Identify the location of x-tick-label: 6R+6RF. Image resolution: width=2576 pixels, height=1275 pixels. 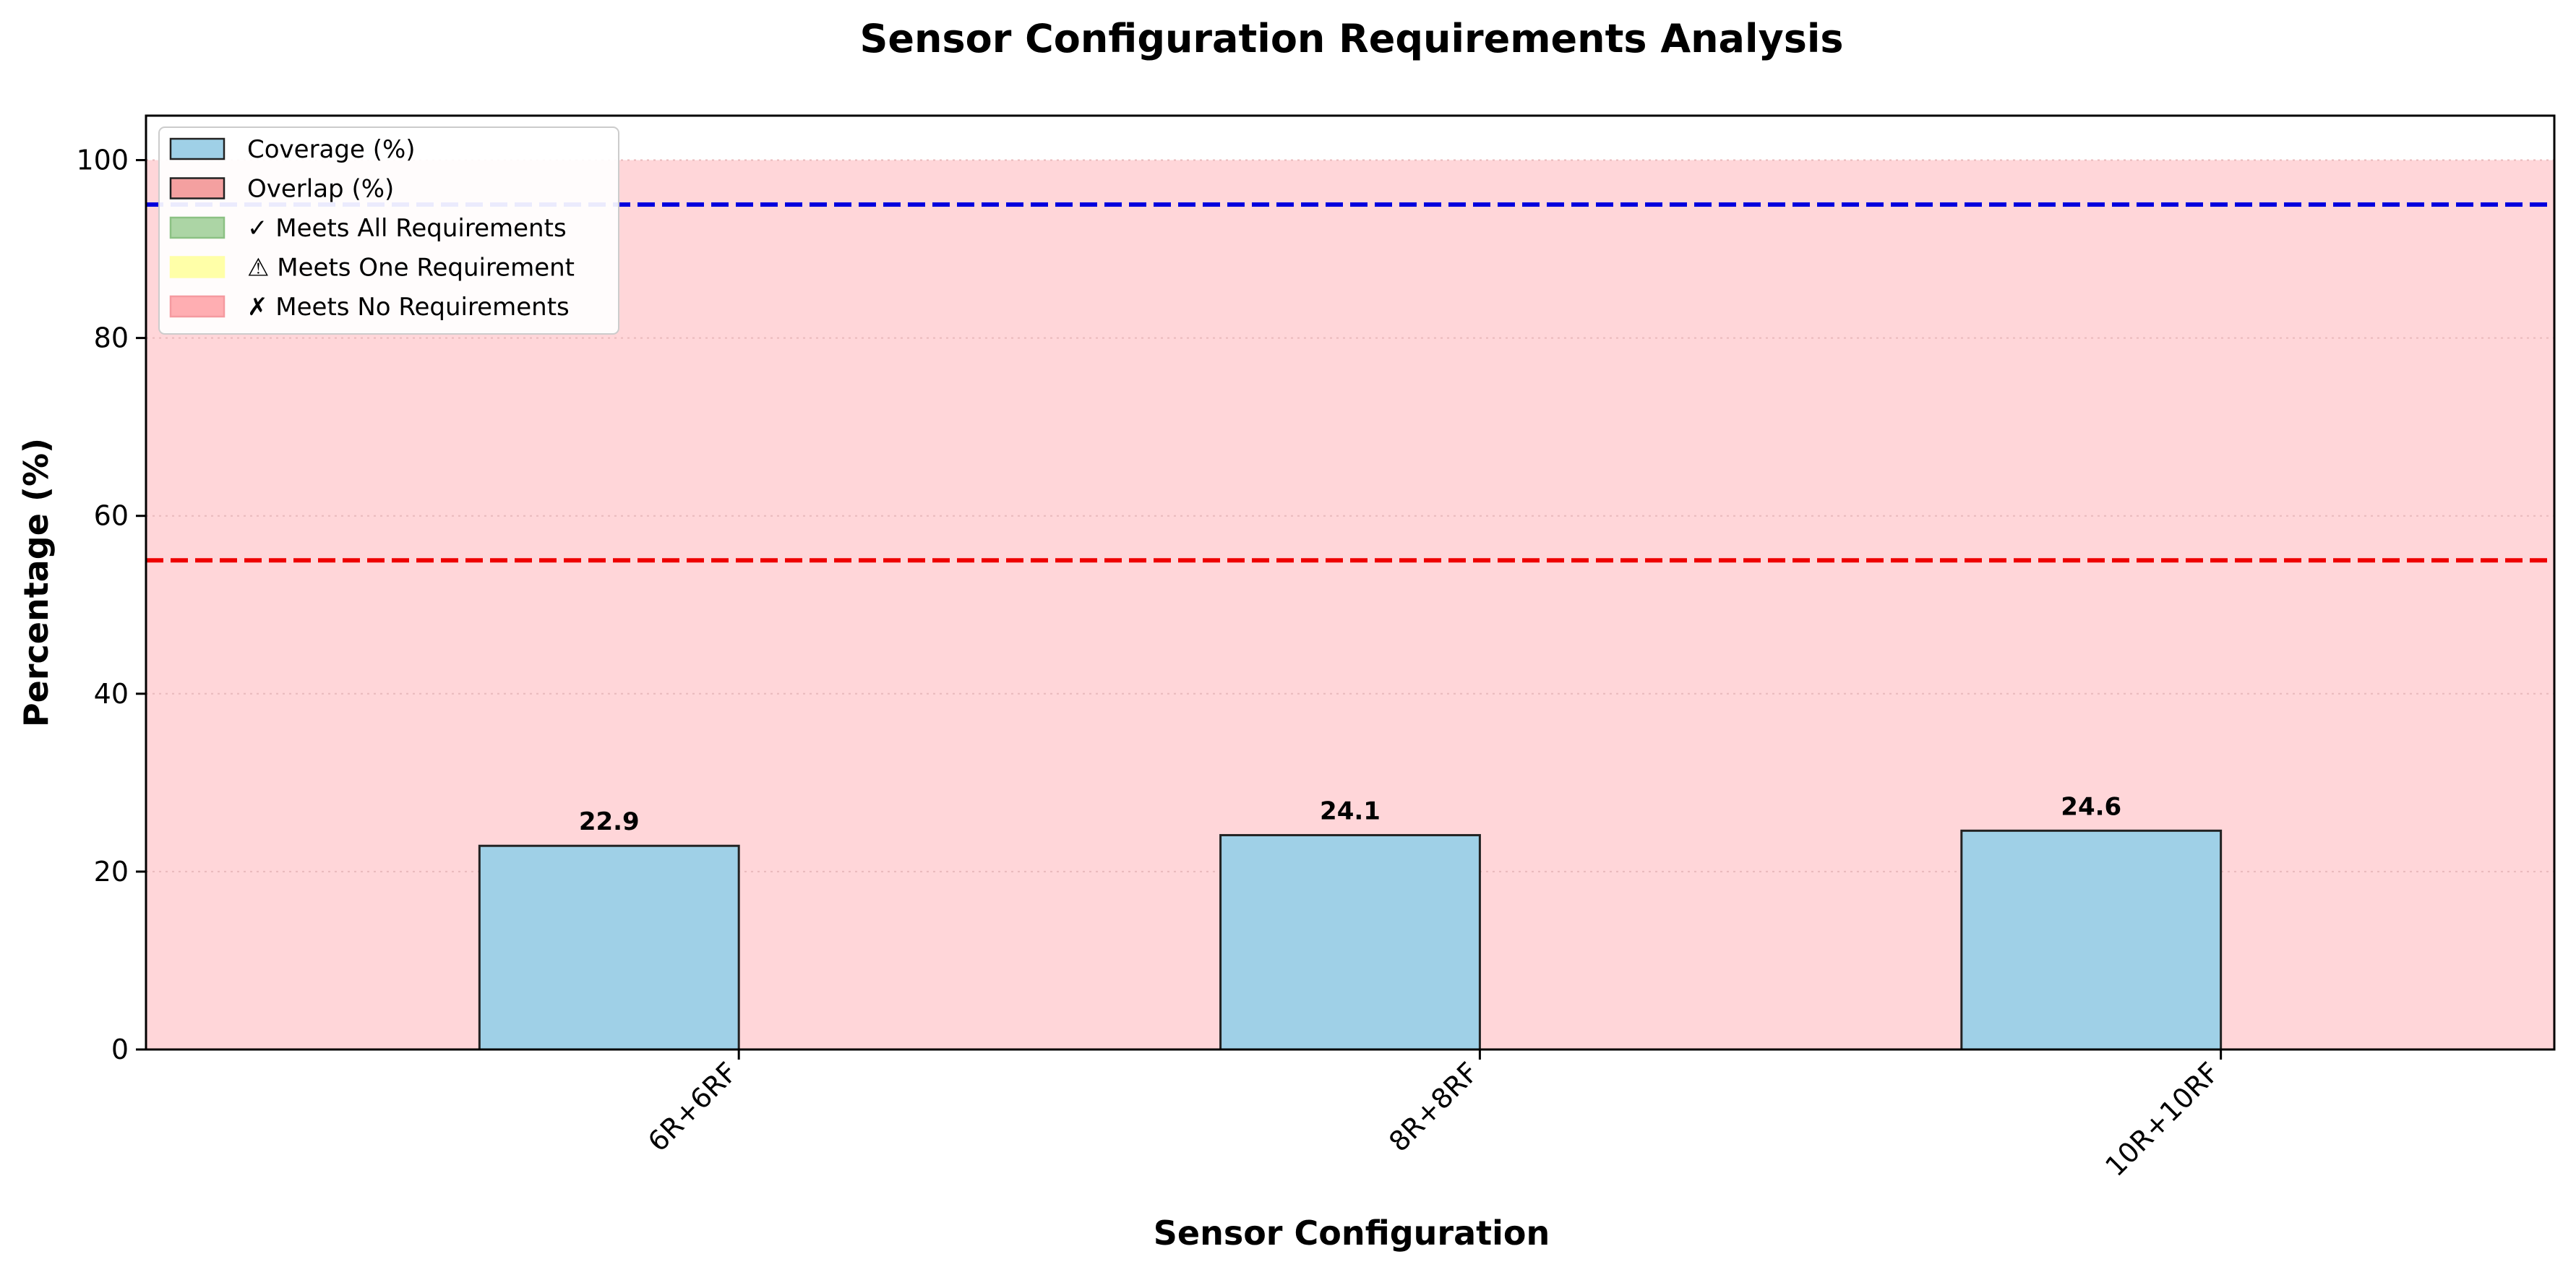
(693, 1107).